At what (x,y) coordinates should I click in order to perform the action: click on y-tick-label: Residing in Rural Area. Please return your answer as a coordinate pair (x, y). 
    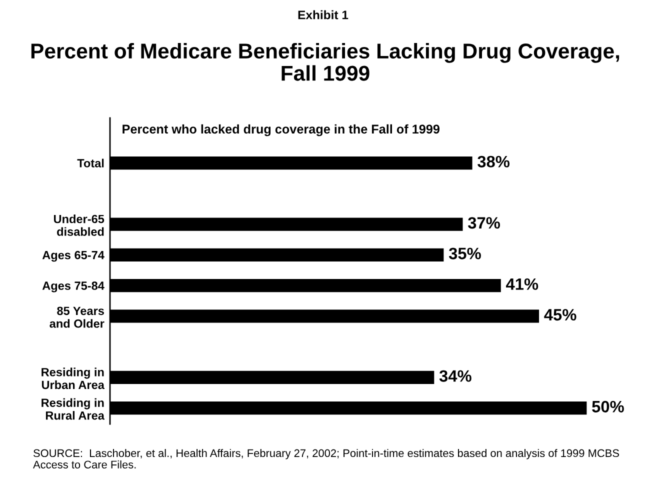
    Looking at the image, I should click on (73, 409).